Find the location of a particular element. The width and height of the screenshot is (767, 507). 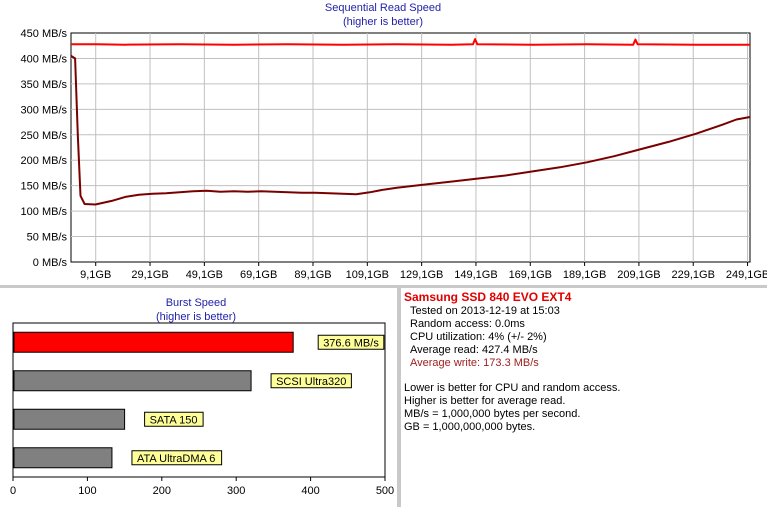

y-tick-label: 100 MB/s is located at coordinates (44, 212).